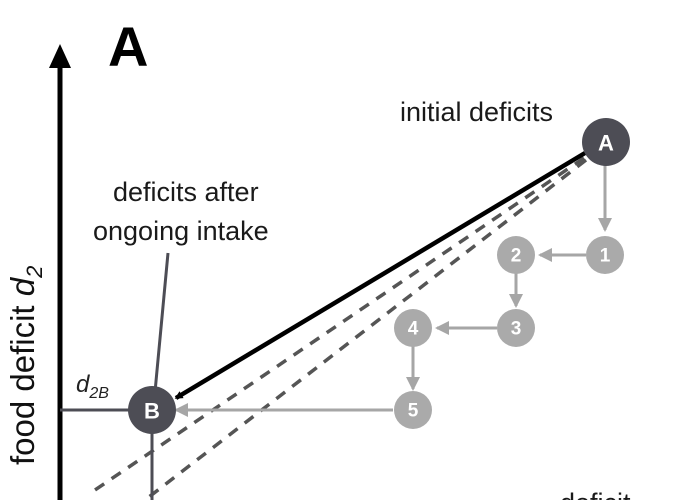  Describe the element at coordinates (161, 322) in the screenshot. I see `after-label-connector` at that location.